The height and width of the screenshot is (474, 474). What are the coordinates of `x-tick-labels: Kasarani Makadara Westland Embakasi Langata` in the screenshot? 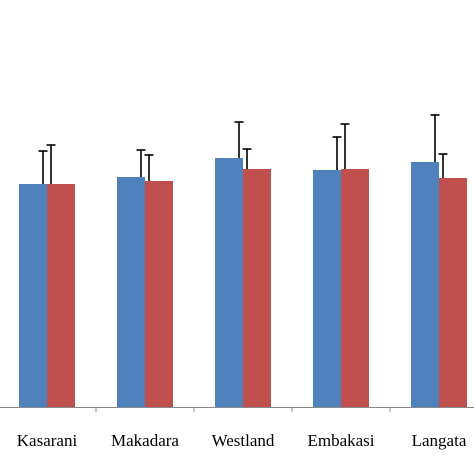 It's located at (242, 440).